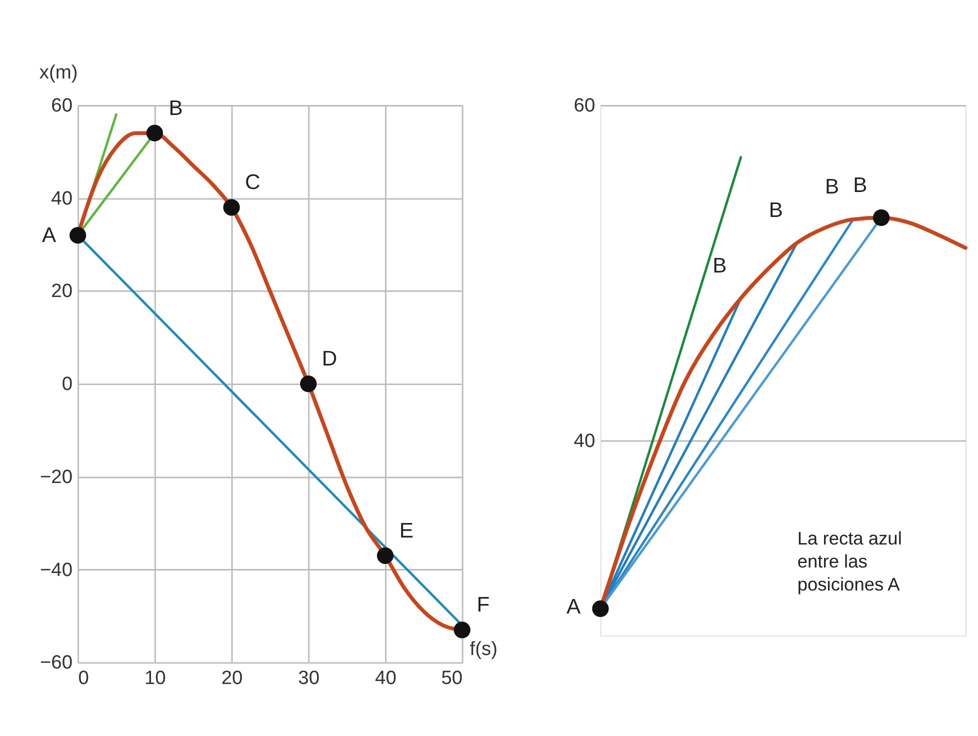 The height and width of the screenshot is (736, 978). Describe the element at coordinates (62, 291) in the screenshot. I see `y-tick-label: 20` at that location.